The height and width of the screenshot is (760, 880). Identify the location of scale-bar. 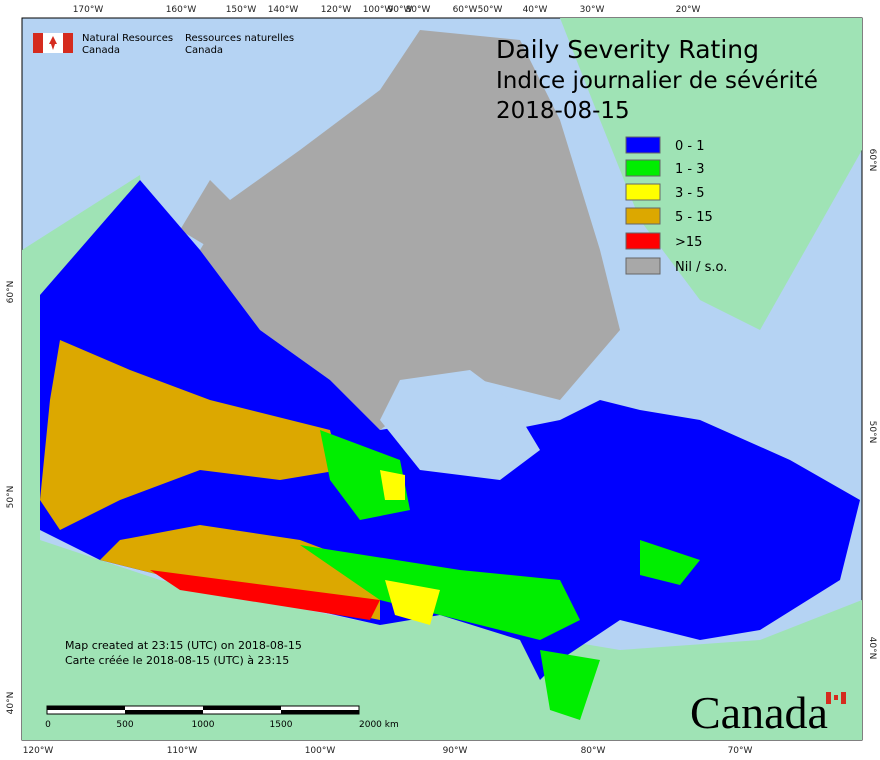
(203, 710).